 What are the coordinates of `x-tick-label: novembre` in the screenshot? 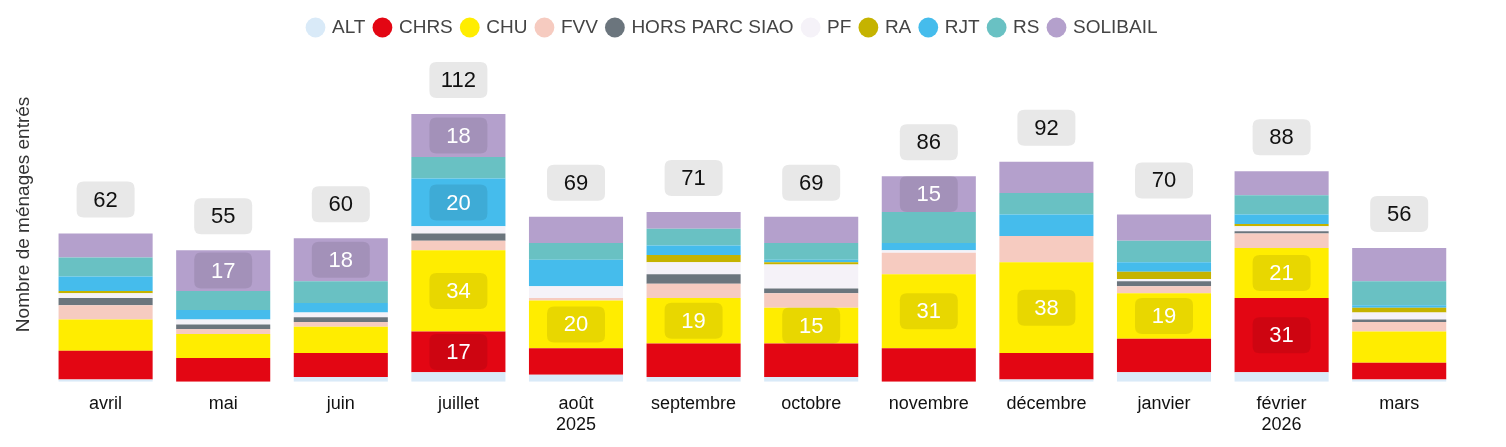 It's located at (928, 402).